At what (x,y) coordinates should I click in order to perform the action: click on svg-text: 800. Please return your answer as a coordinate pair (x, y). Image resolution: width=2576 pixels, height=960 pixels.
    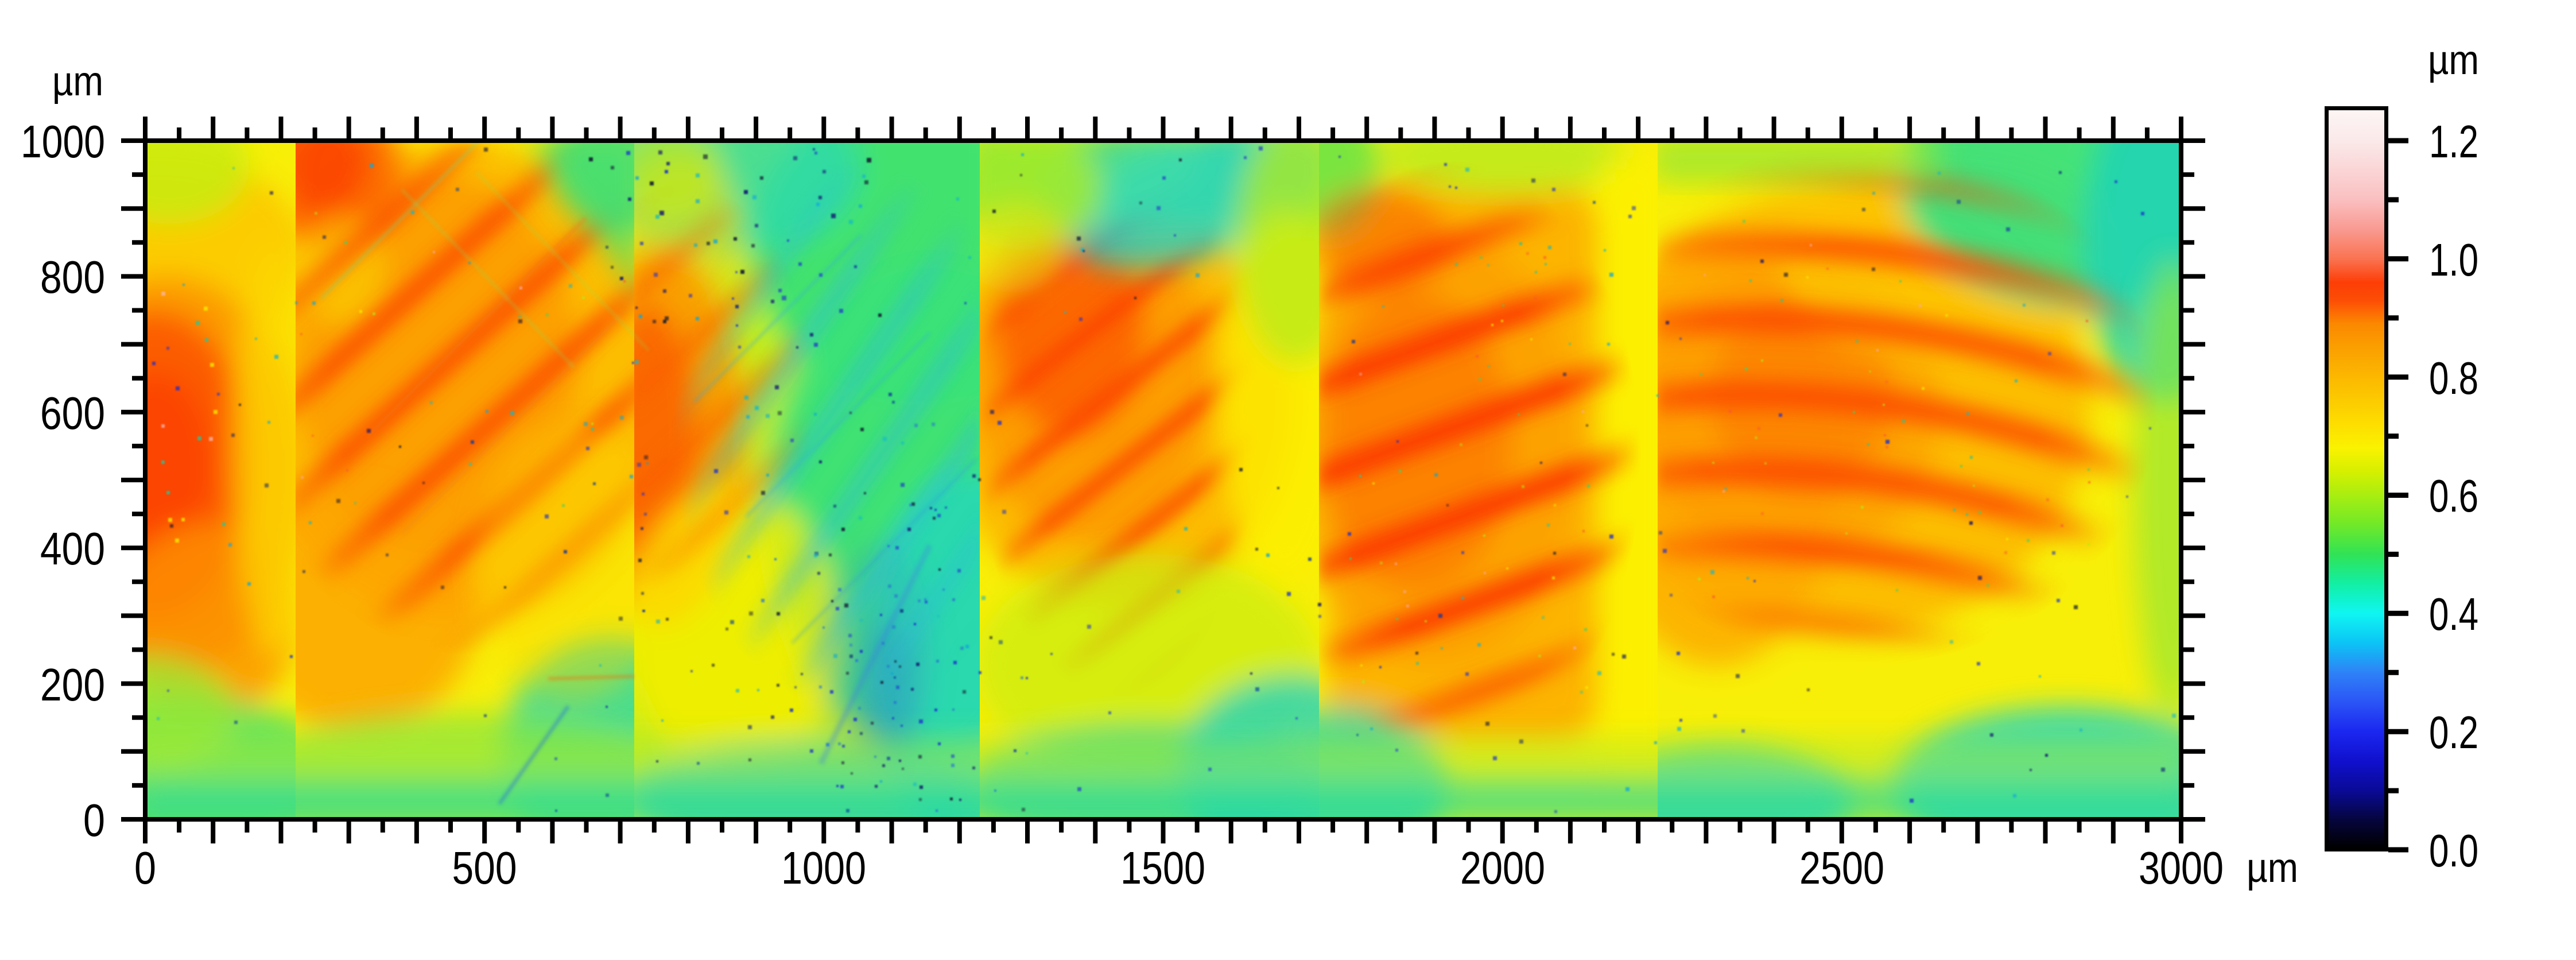
    Looking at the image, I should click on (72, 277).